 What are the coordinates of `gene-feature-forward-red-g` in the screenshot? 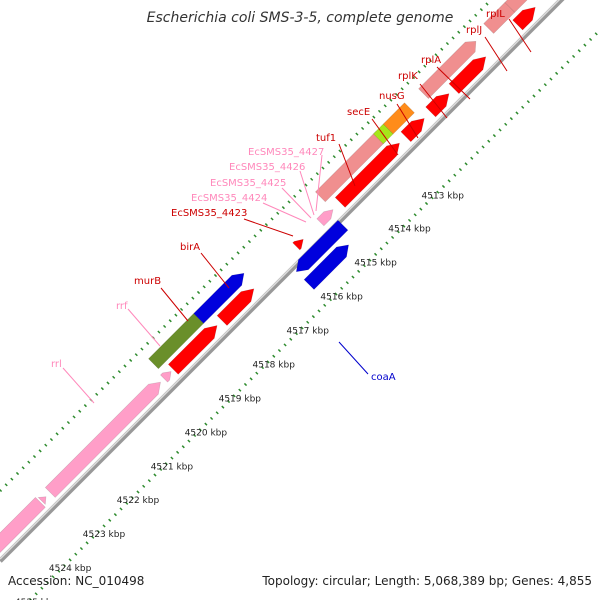 It's located at (524, 18).